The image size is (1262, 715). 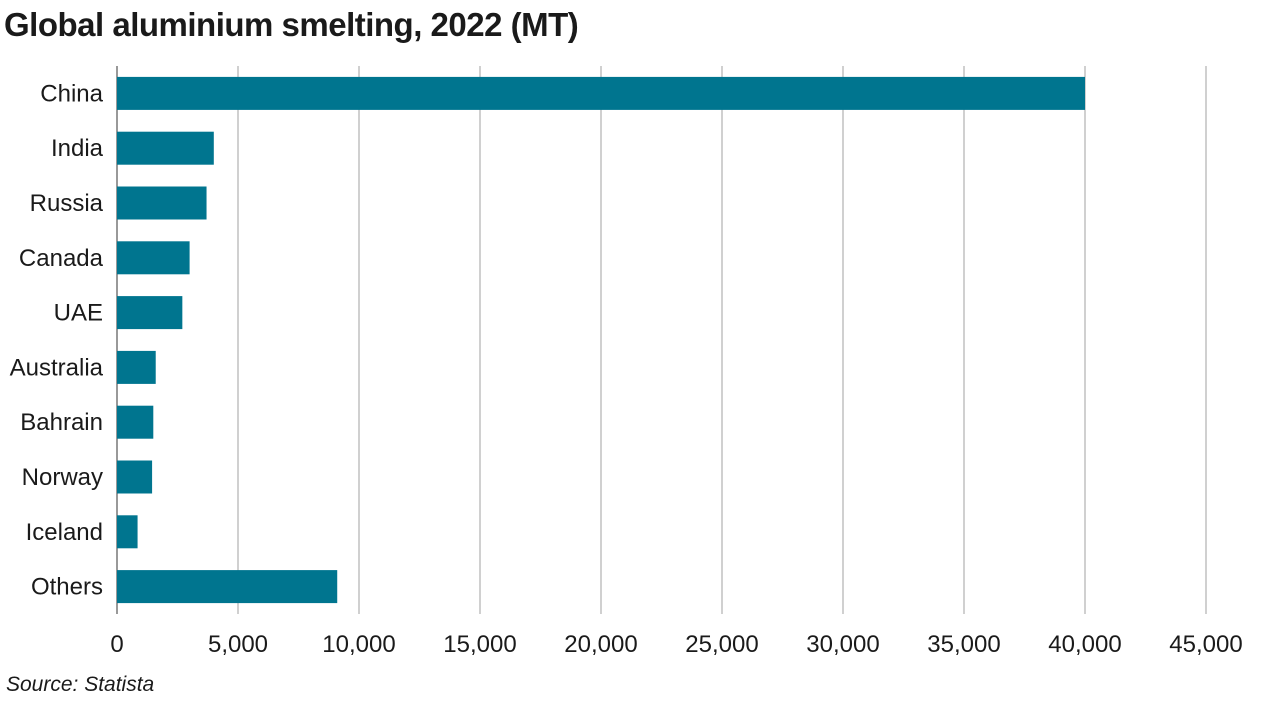 I want to click on bar-india, so click(x=165, y=148).